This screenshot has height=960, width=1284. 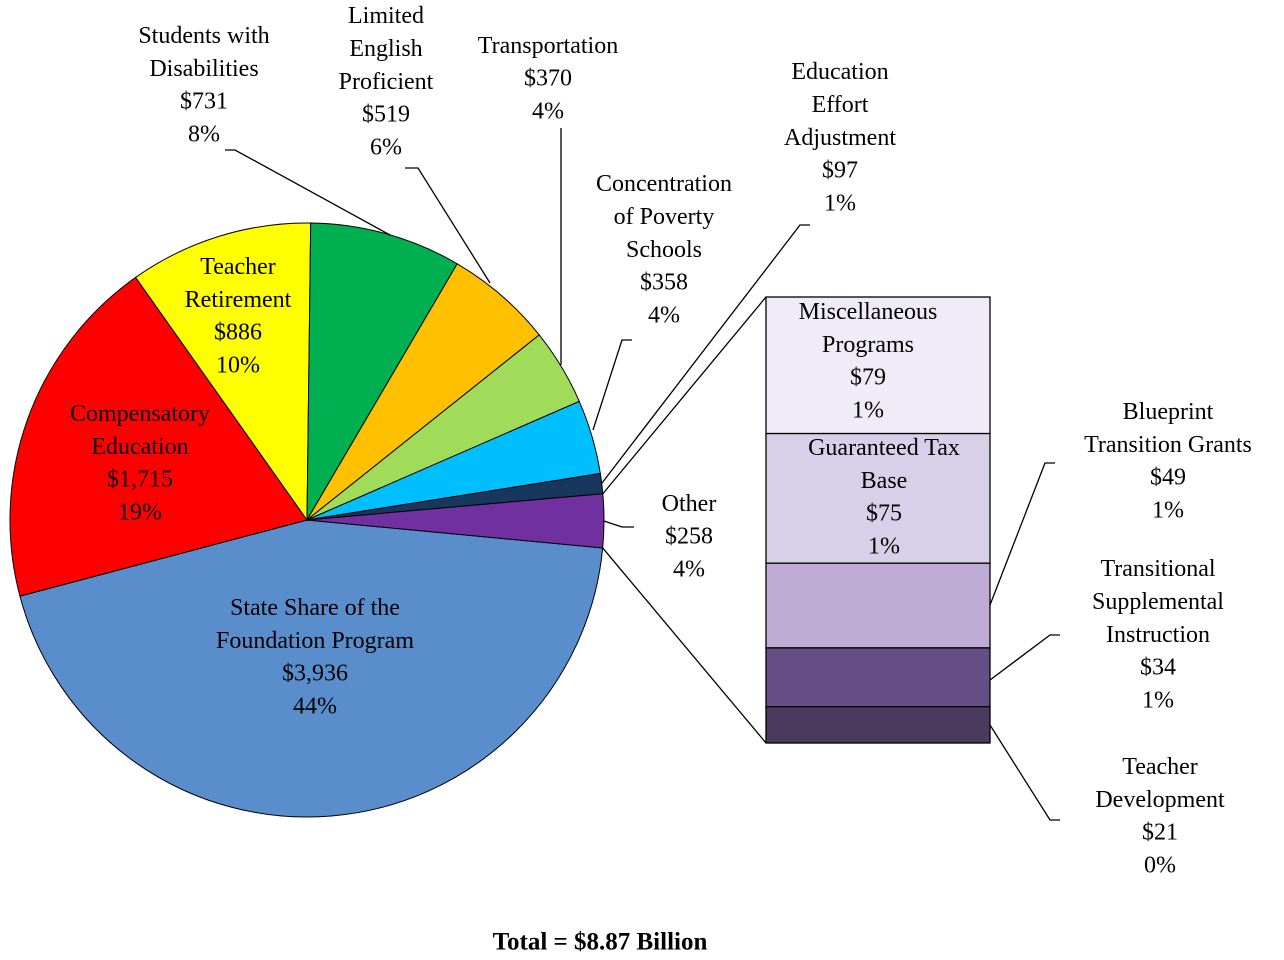 I want to click on name-line: Concentration, so click(x=664, y=184).